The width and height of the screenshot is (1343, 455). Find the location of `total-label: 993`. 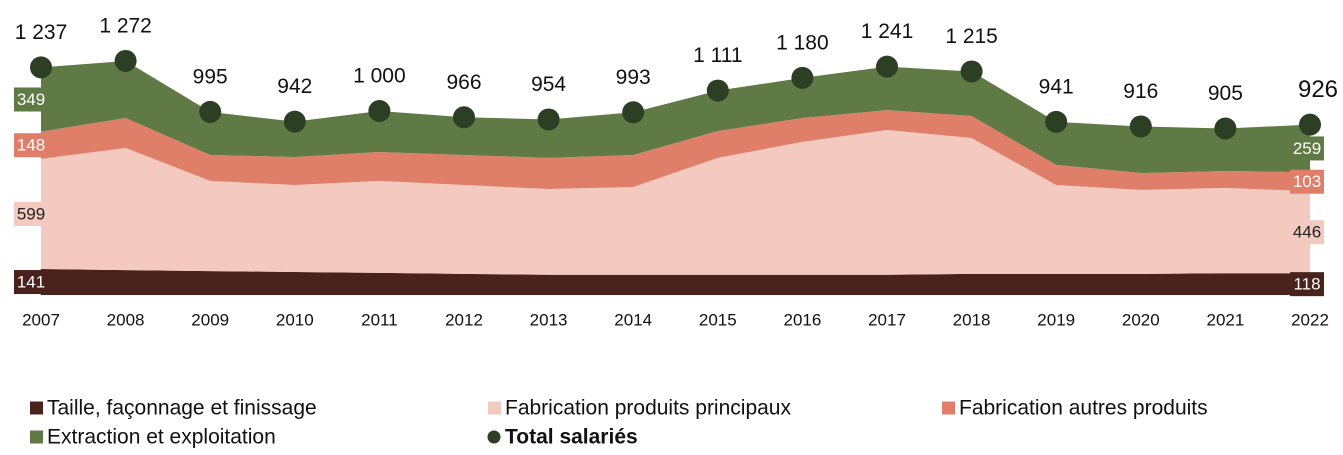

total-label: 993 is located at coordinates (633, 77).